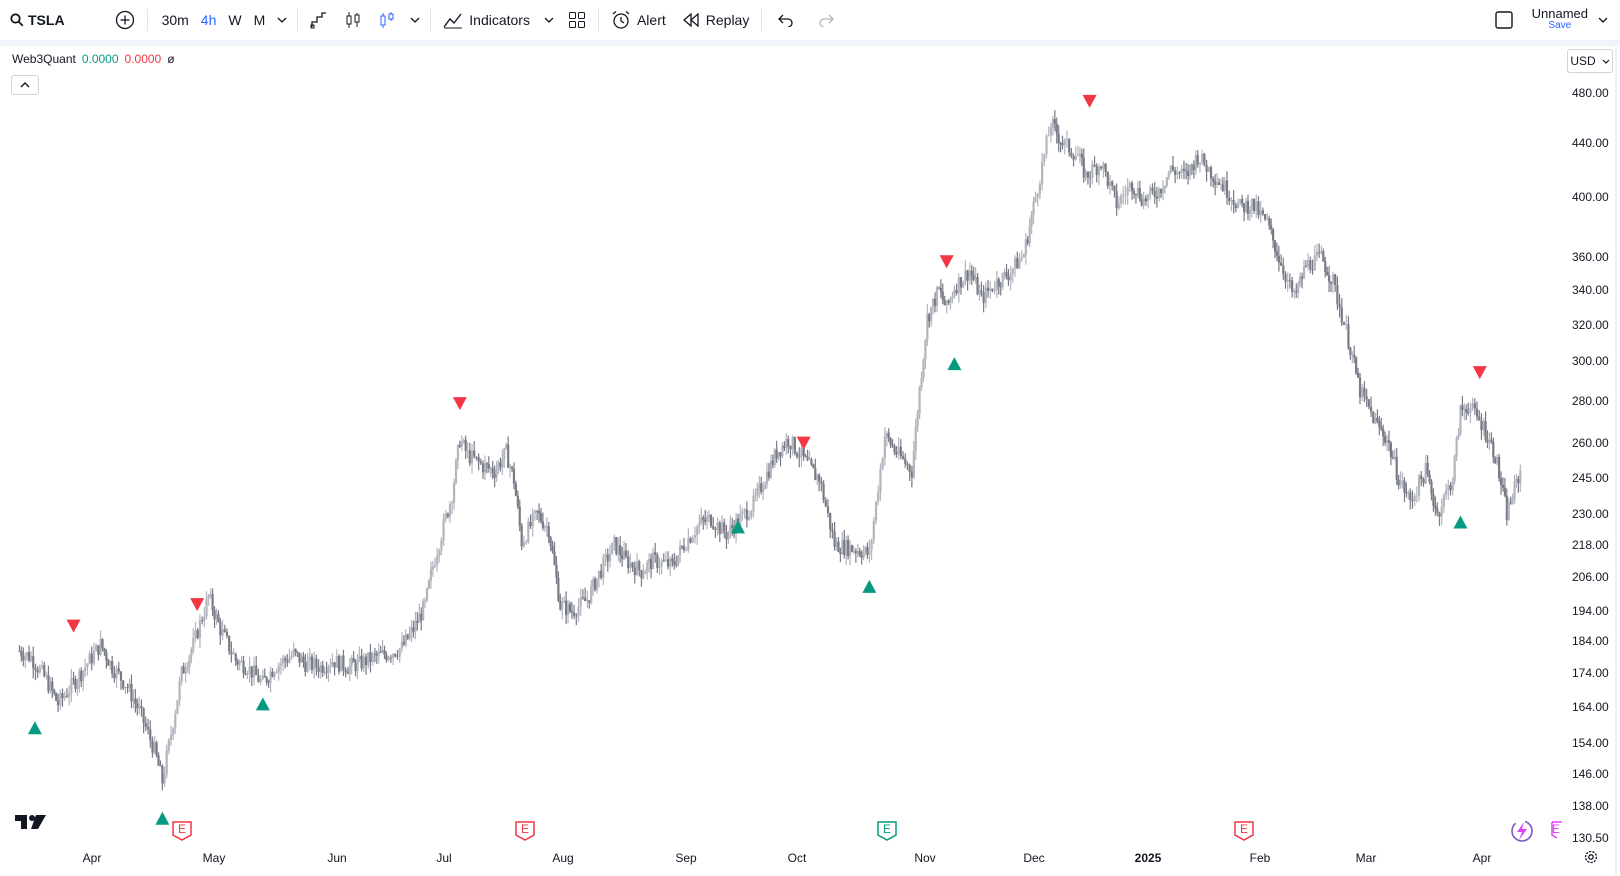 The width and height of the screenshot is (1620, 876). I want to click on currency-selector: USD, so click(1590, 61).